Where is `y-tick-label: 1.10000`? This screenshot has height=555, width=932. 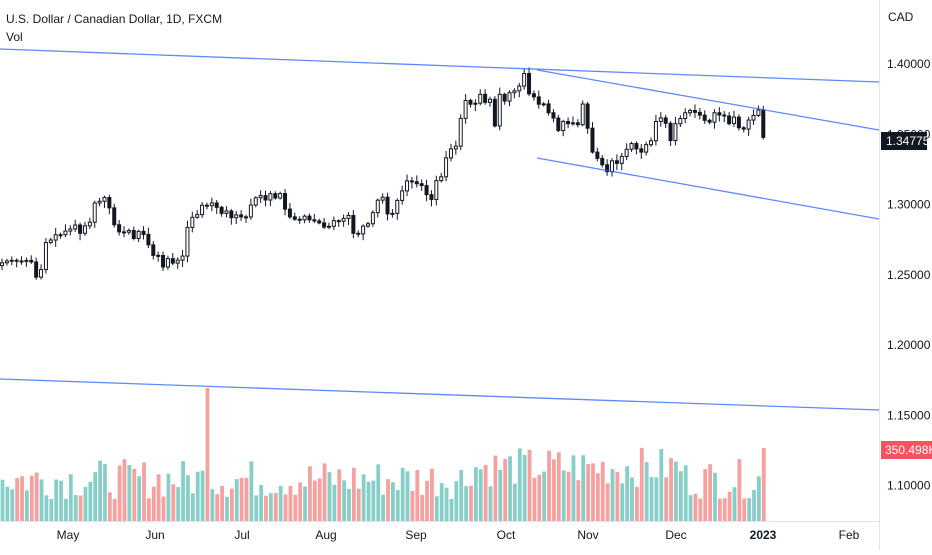
y-tick-label: 1.10000 is located at coordinates (909, 486).